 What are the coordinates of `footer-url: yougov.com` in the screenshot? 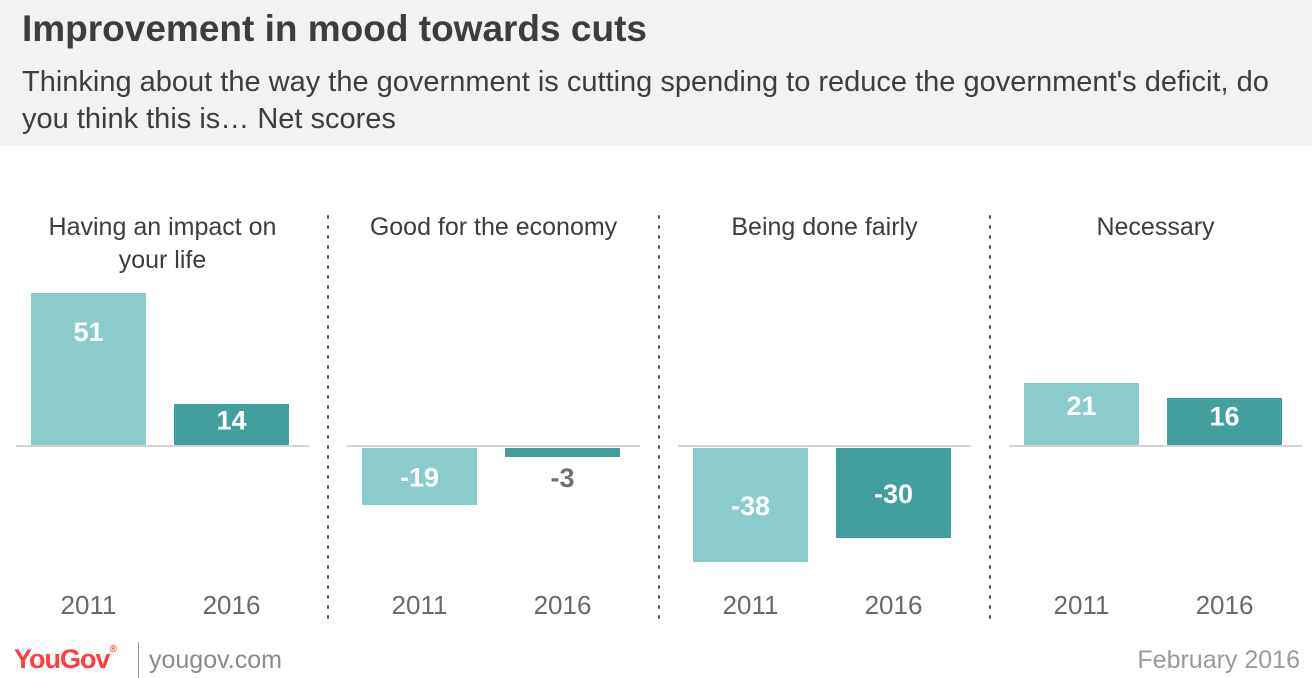 It's located at (215, 660).